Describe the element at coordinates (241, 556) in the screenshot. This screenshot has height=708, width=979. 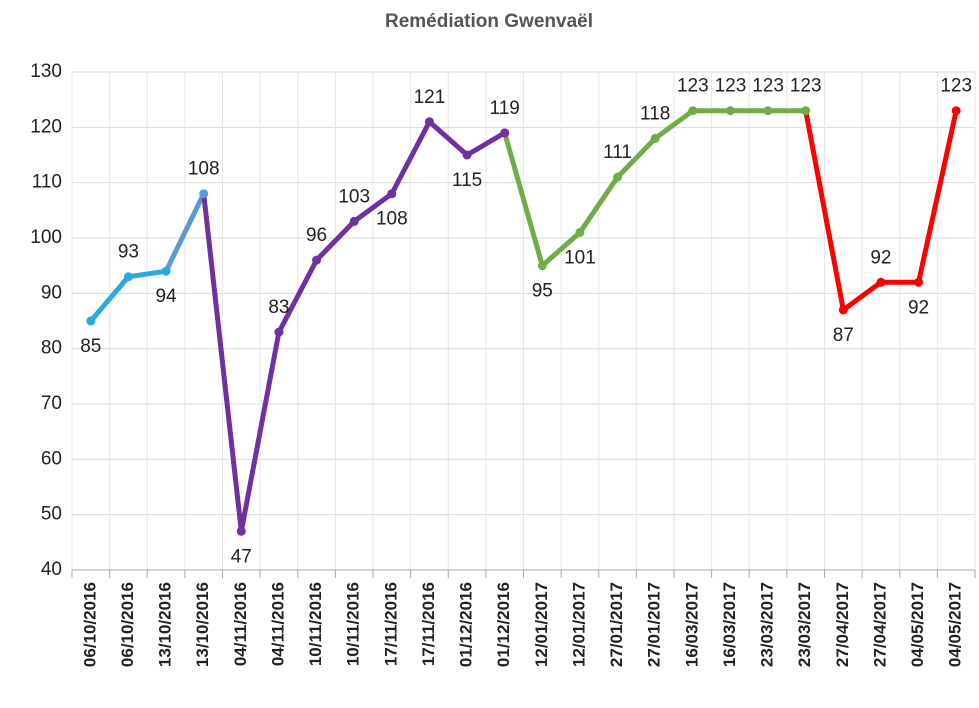
I see `data-label: 47` at that location.